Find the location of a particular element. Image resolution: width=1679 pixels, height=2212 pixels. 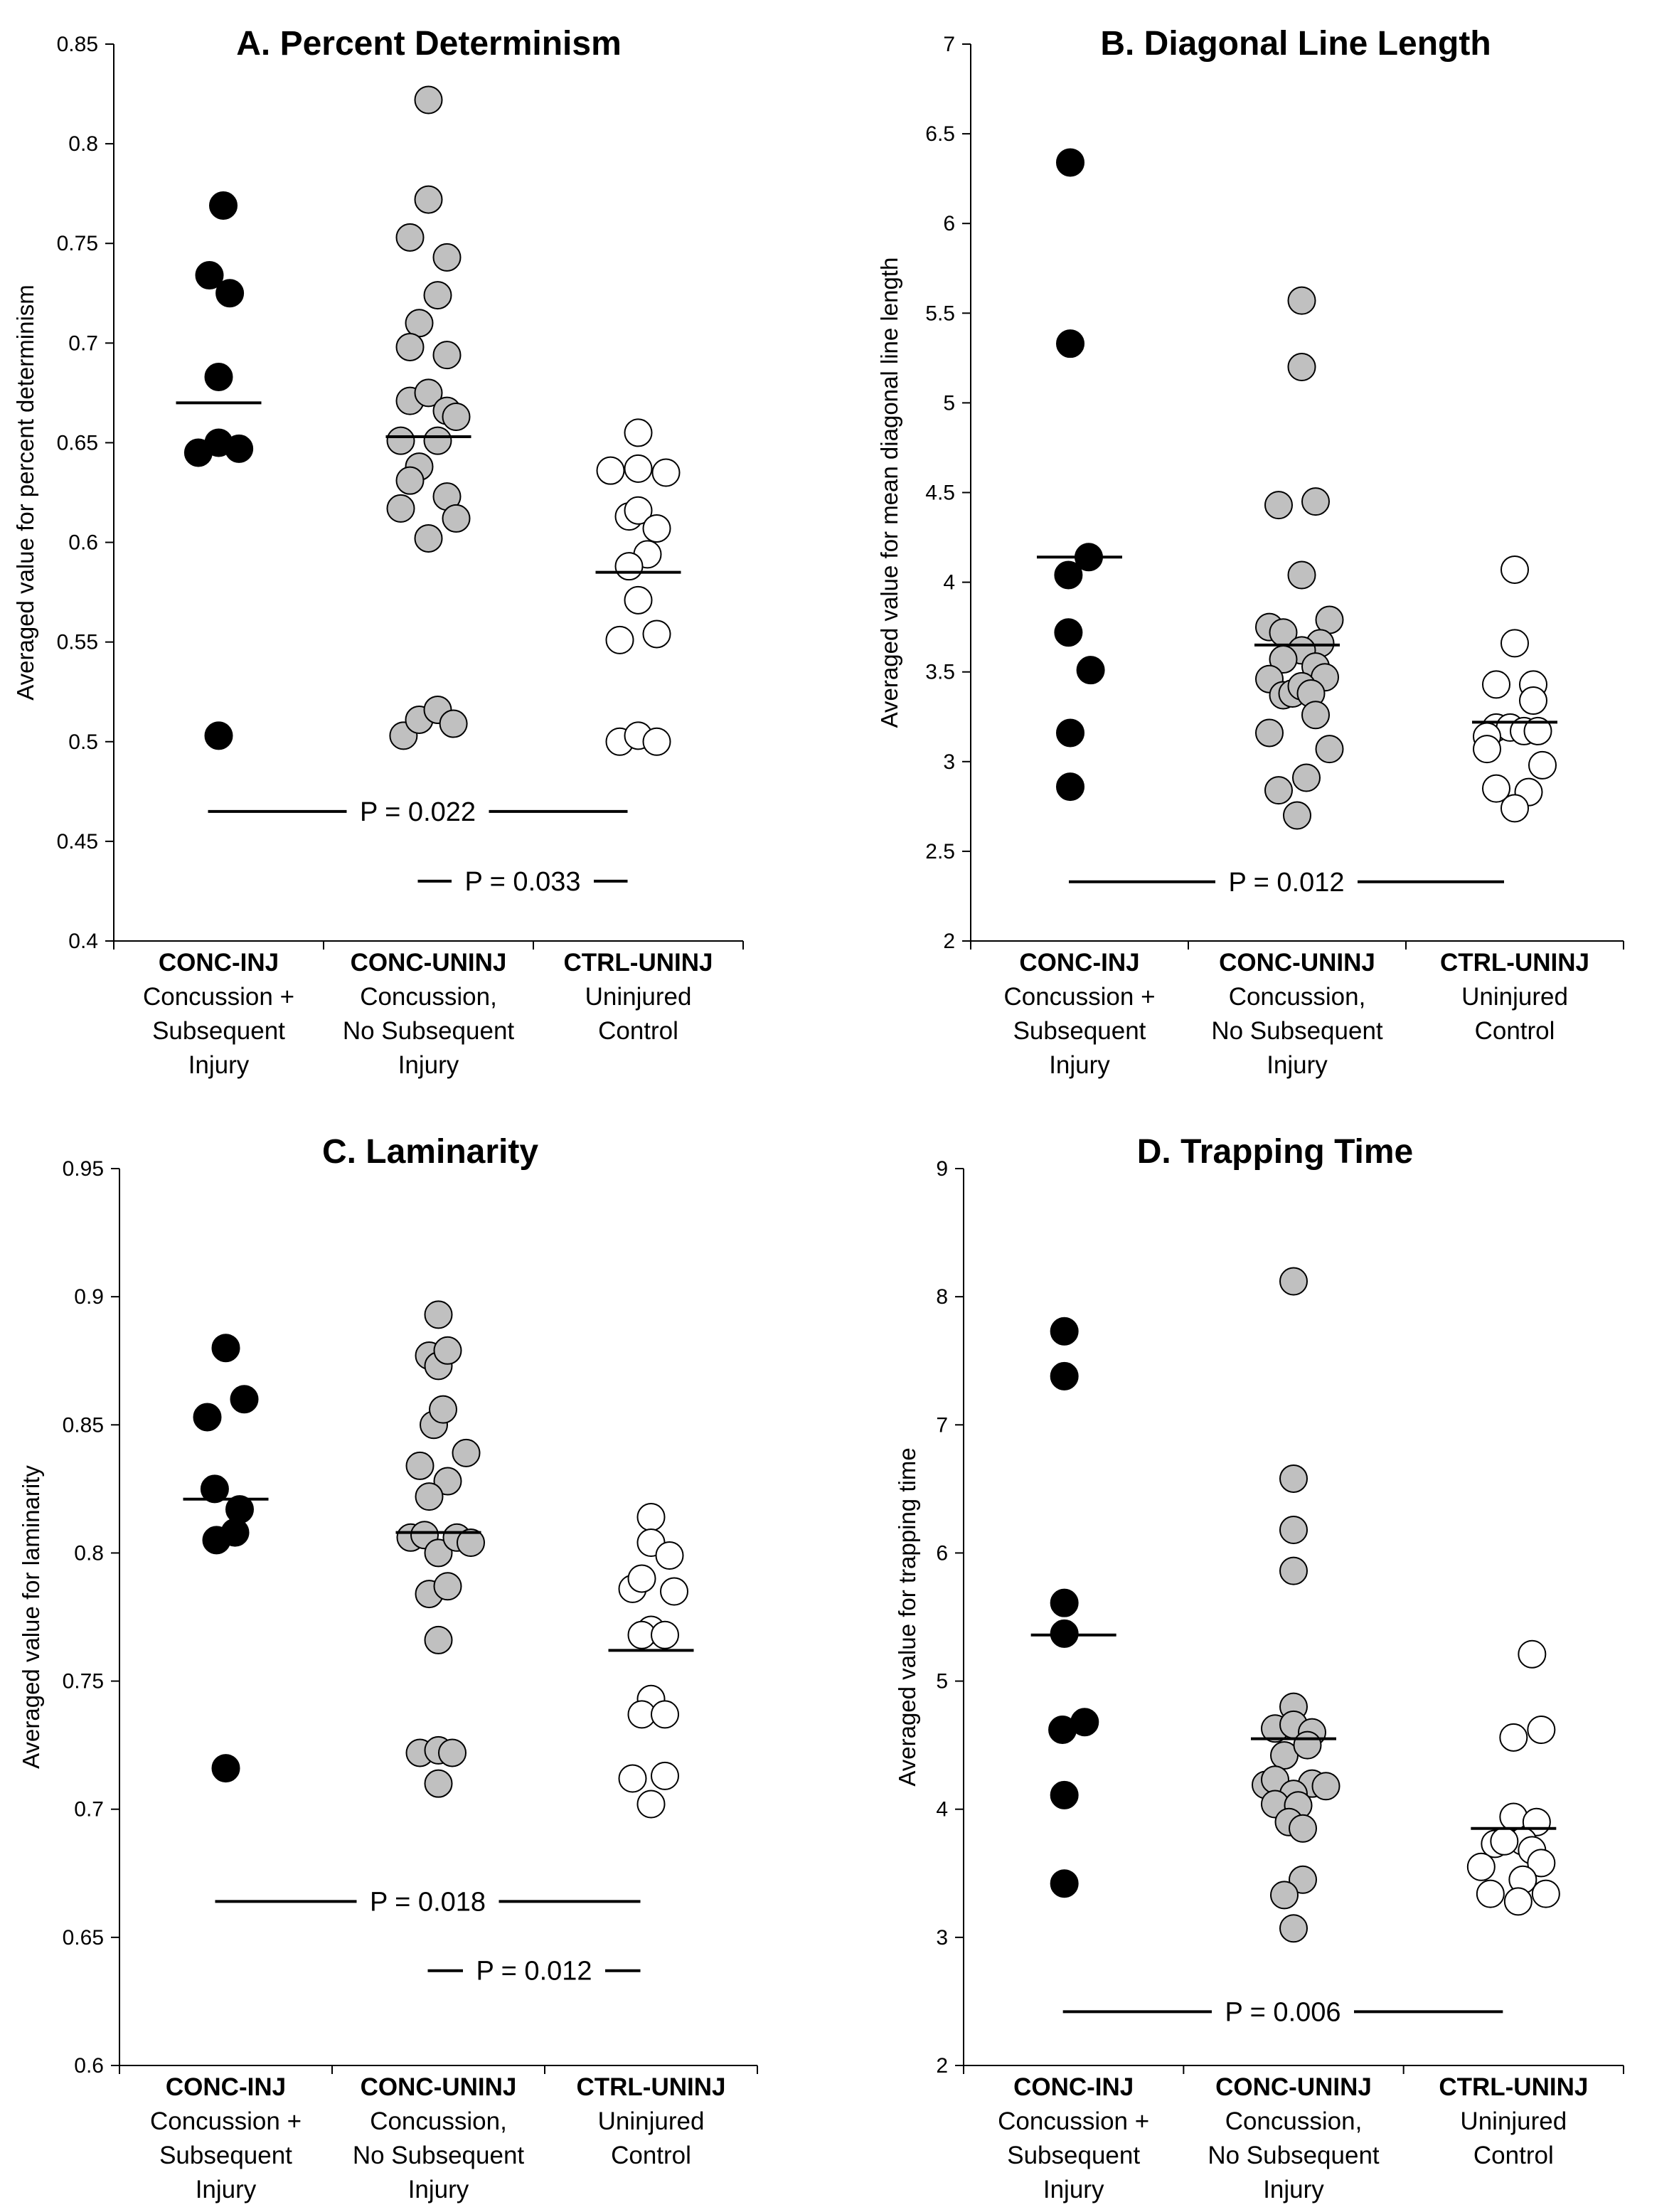

p-value-label: P = 0.012 is located at coordinates (1286, 883).